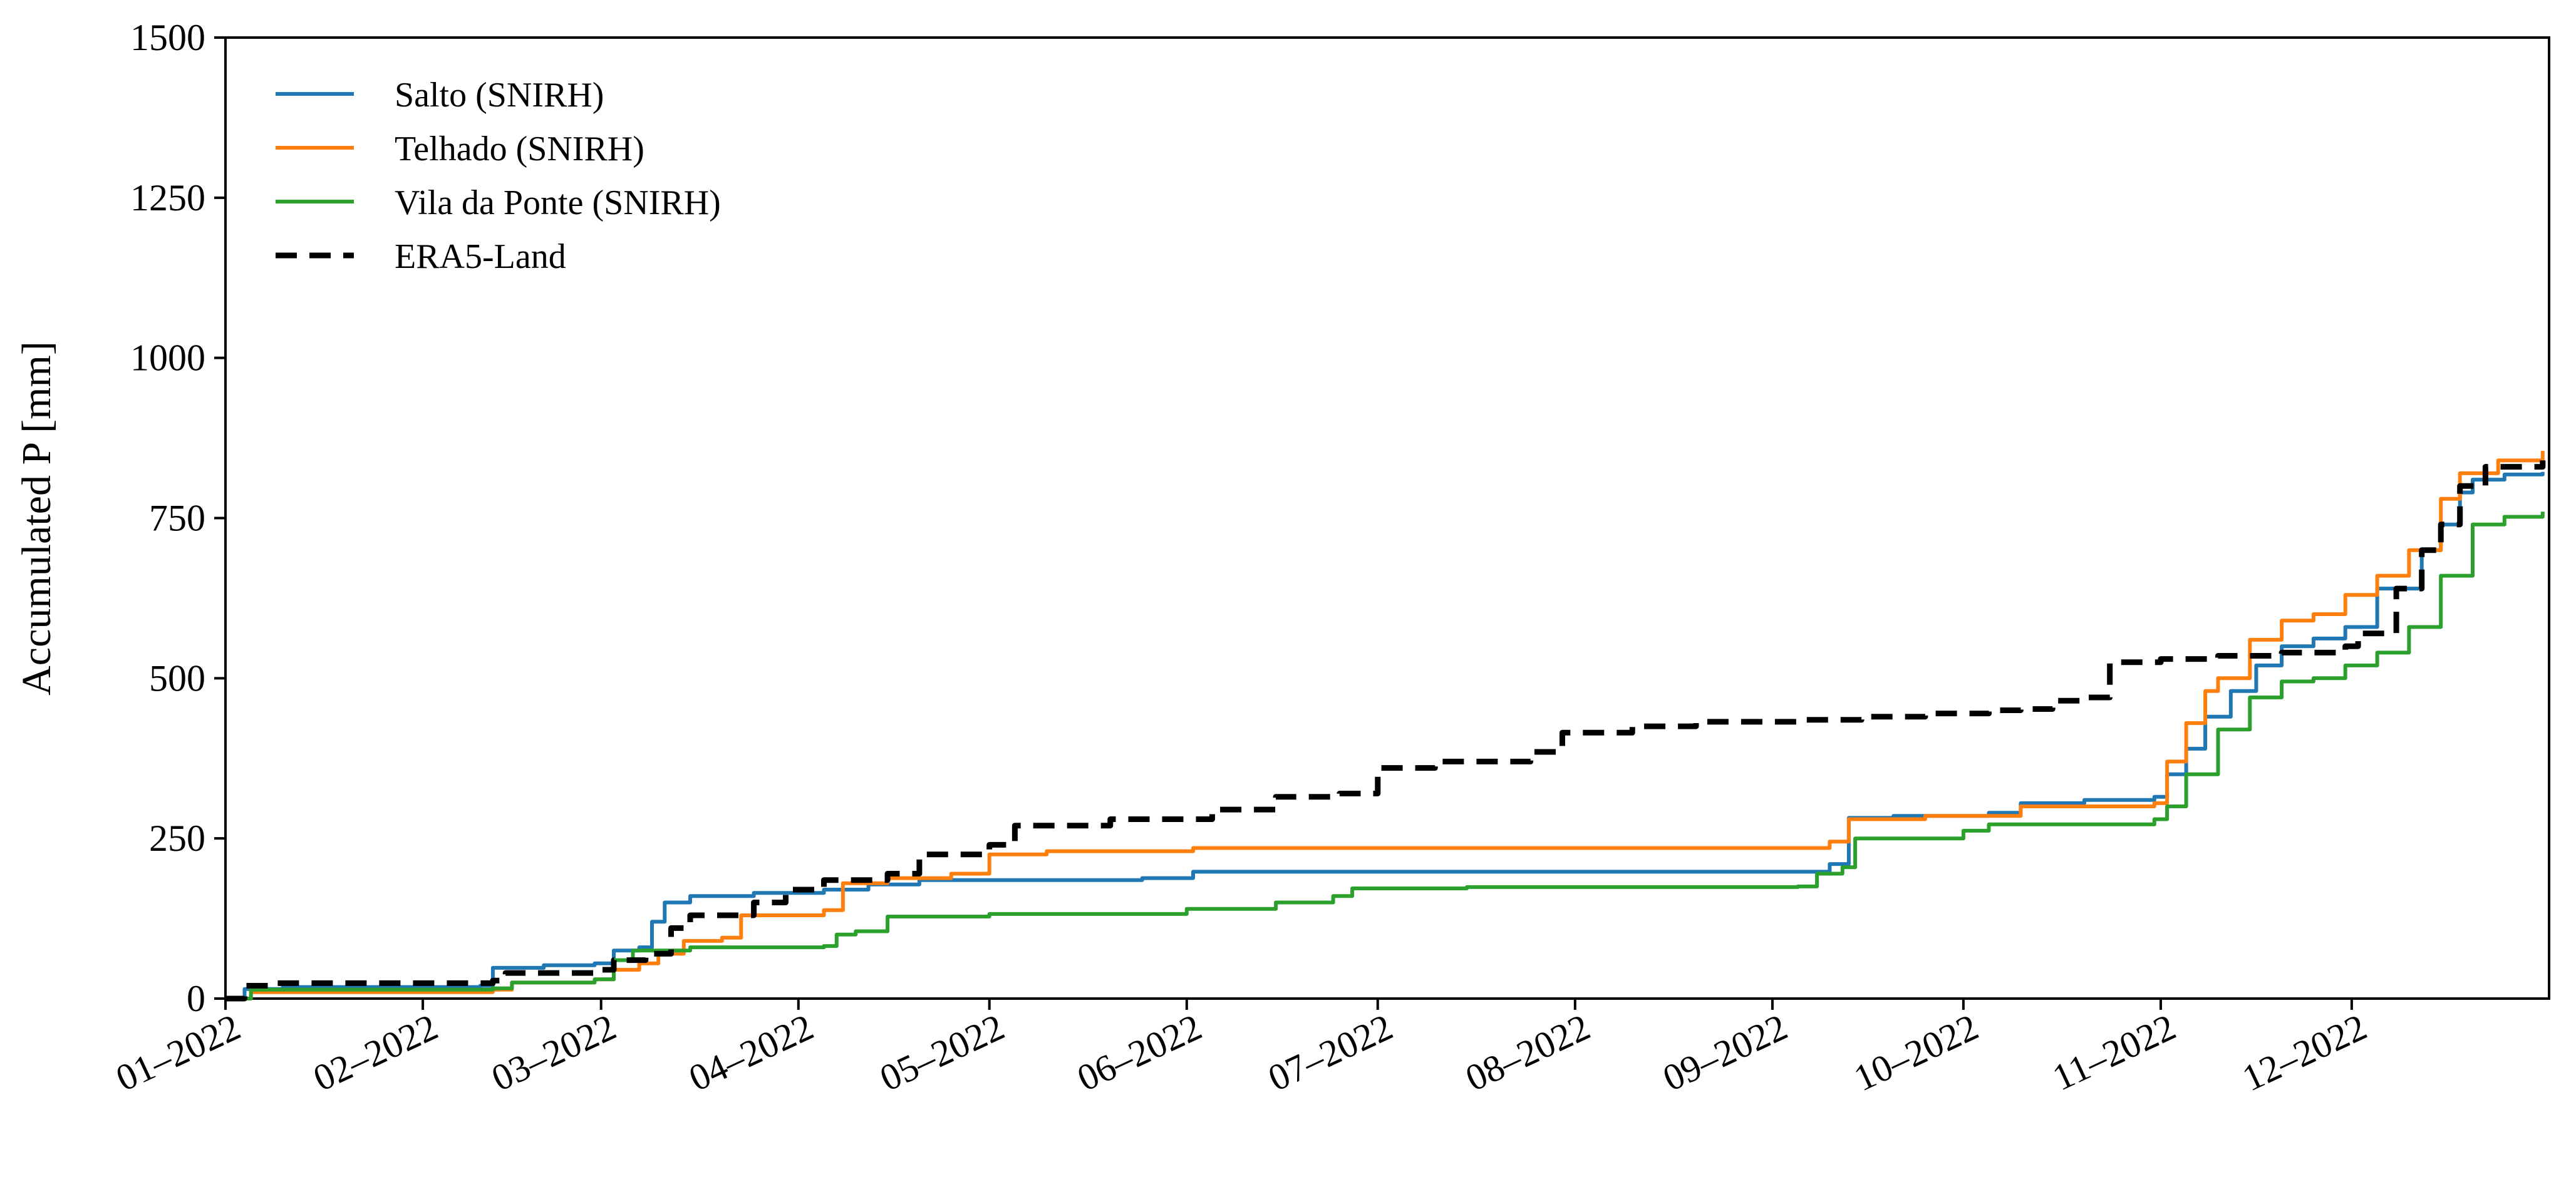 The width and height of the screenshot is (2576, 1177). Describe the element at coordinates (196, 999) in the screenshot. I see `y-tick-label: 0` at that location.